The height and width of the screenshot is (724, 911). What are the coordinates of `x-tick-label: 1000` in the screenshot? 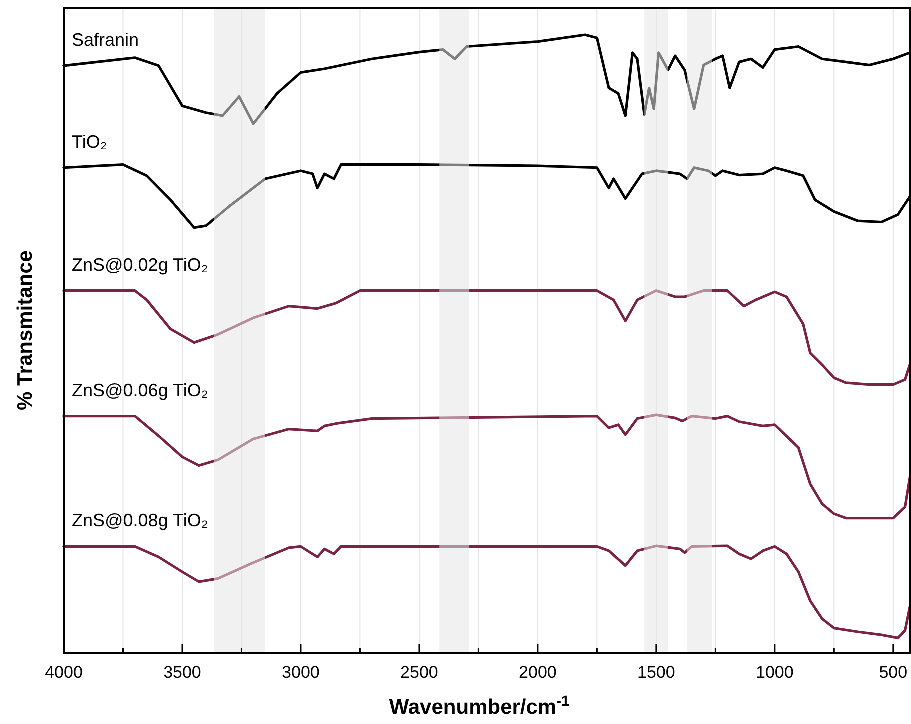 It's located at (775, 672).